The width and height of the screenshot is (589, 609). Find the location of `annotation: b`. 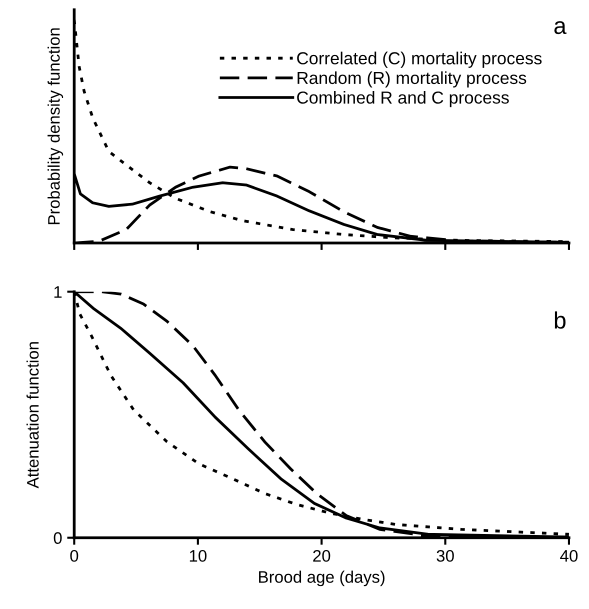

annotation: b is located at coordinates (560, 320).